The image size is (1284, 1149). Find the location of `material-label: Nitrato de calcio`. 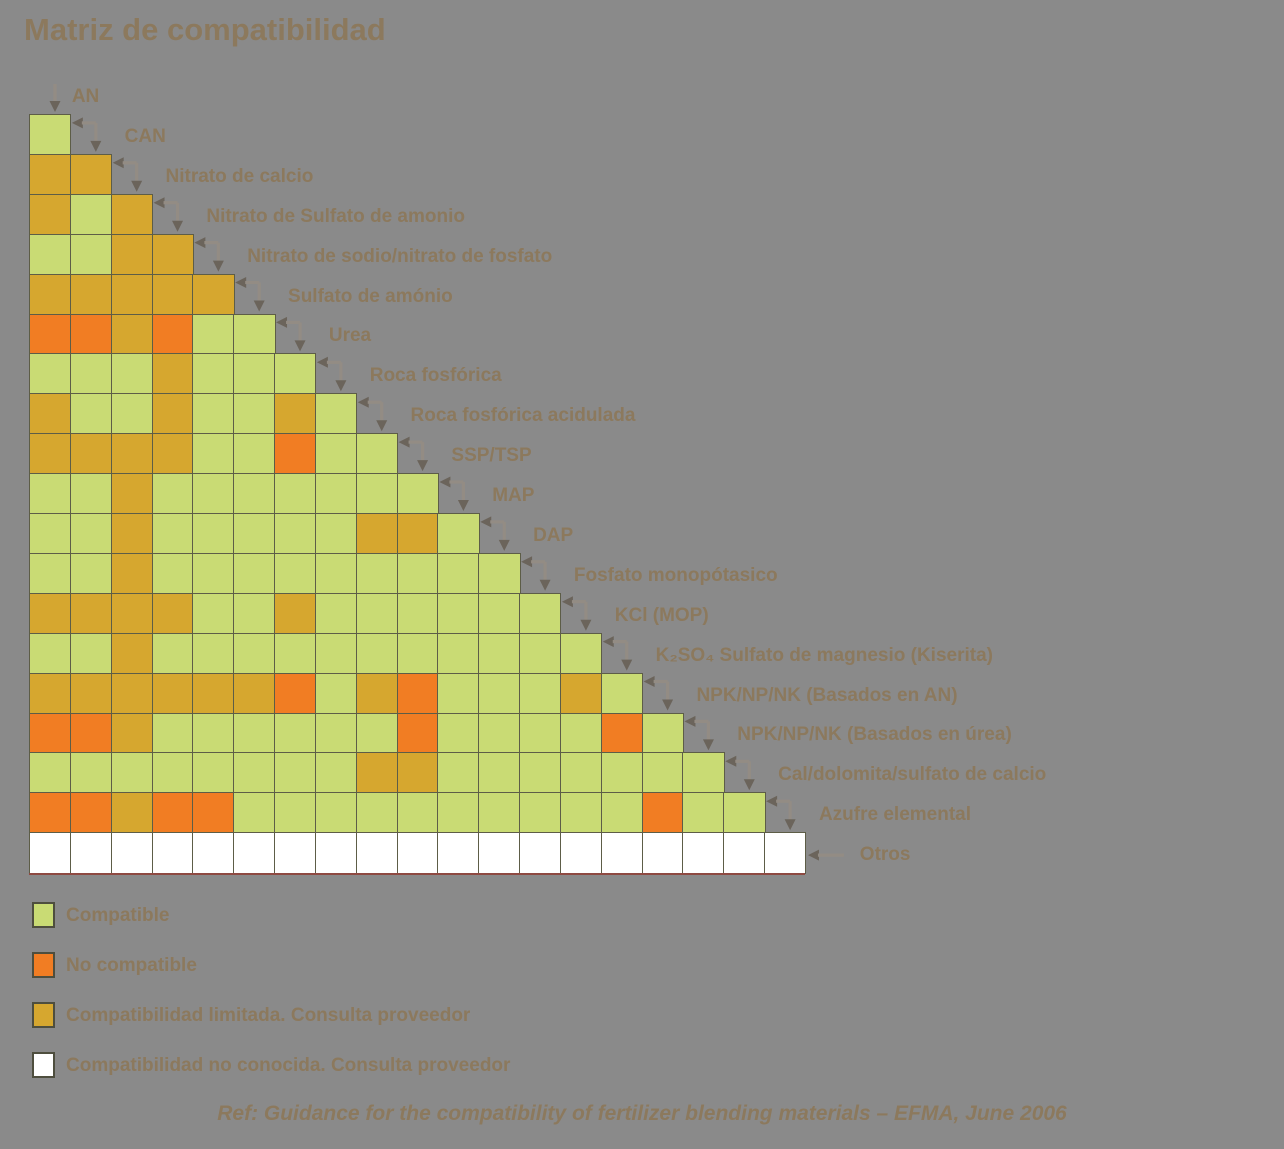

material-label: Nitrato de calcio is located at coordinates (239, 176).